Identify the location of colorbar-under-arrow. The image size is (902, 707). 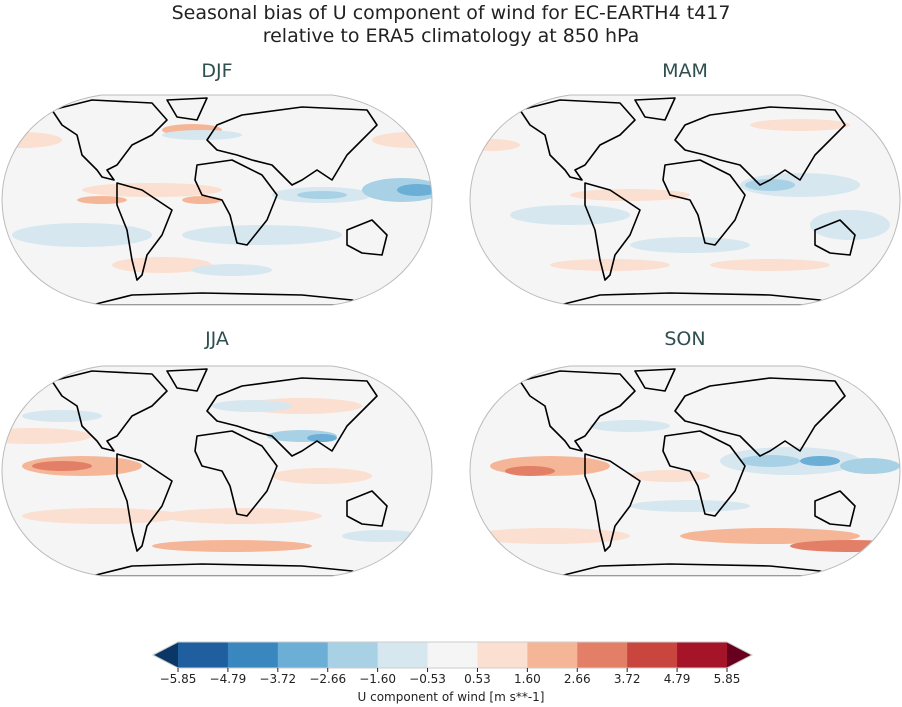
(165, 655).